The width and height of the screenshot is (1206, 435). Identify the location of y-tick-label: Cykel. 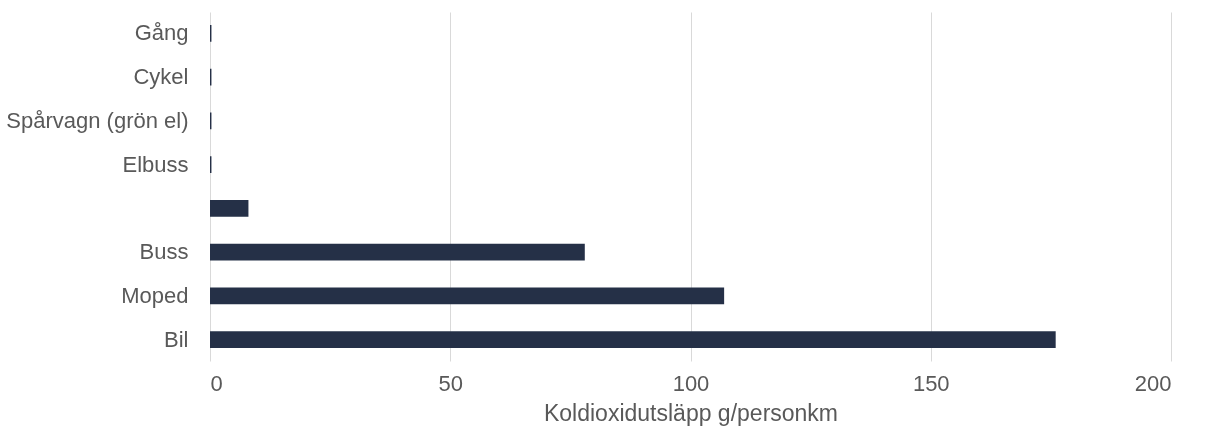
(161, 77).